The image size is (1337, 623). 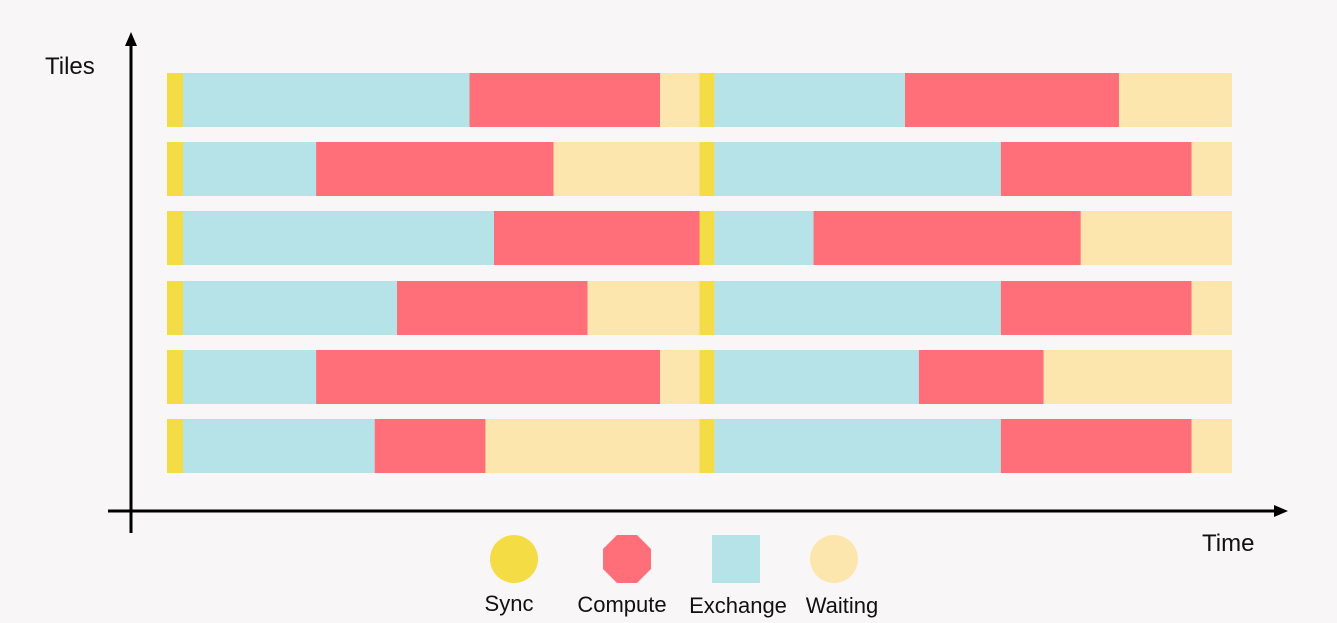 What do you see at coordinates (1281, 511) in the screenshot?
I see `x-axis-arrow` at bounding box center [1281, 511].